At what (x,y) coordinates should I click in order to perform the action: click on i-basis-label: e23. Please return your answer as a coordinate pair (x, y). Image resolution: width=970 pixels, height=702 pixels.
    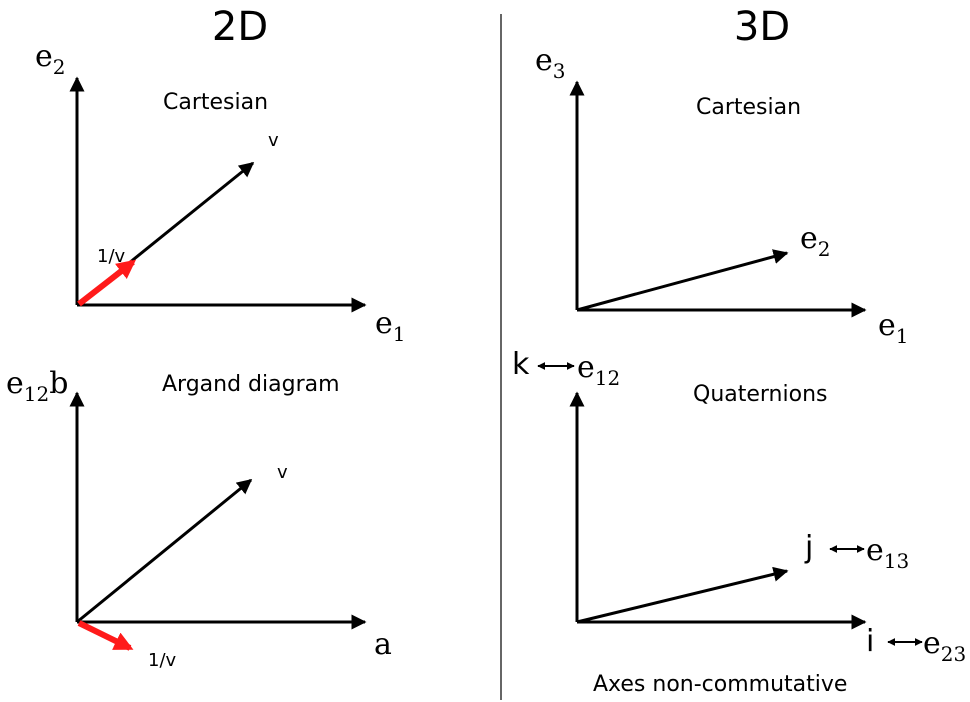
    Looking at the image, I should click on (944, 646).